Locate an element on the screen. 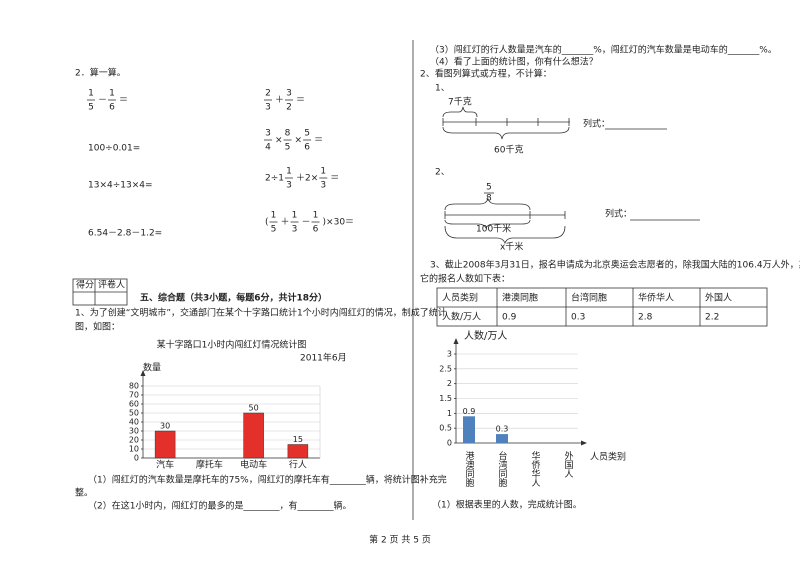  x-tick-label: 台湾同胞 is located at coordinates (502, 469).